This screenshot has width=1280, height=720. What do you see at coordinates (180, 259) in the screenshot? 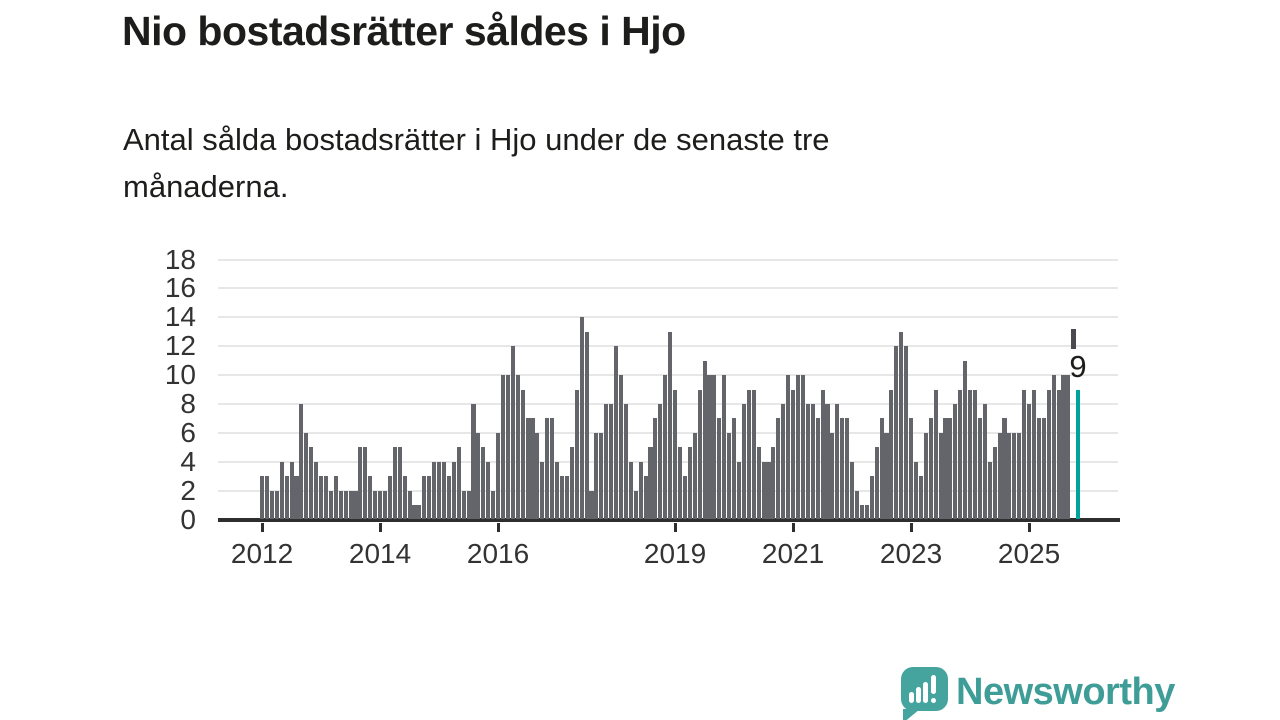
I see `y-axis-label-18: 18` at bounding box center [180, 259].